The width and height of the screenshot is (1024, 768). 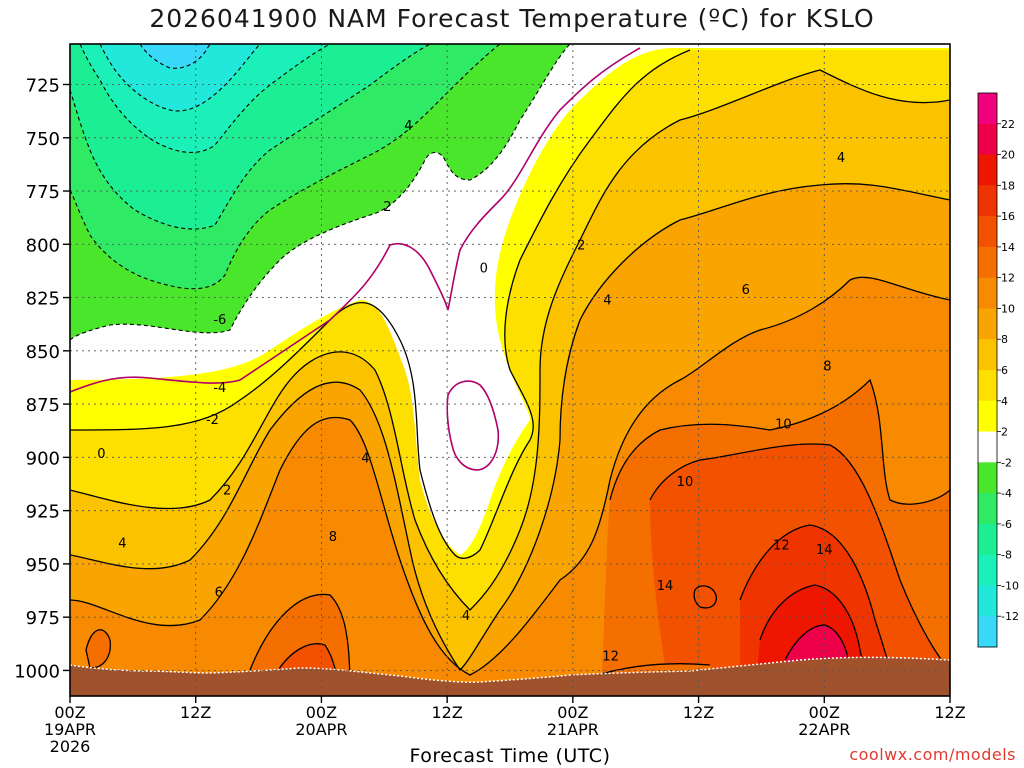 I want to click on xtick-date: 20APR, so click(x=321, y=729).